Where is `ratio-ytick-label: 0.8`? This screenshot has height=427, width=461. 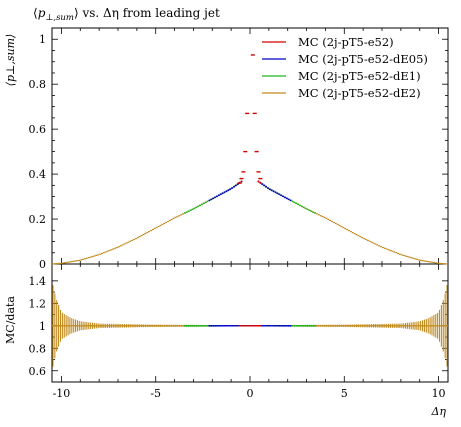 ratio-ytick-label: 0.8 is located at coordinates (38, 348).